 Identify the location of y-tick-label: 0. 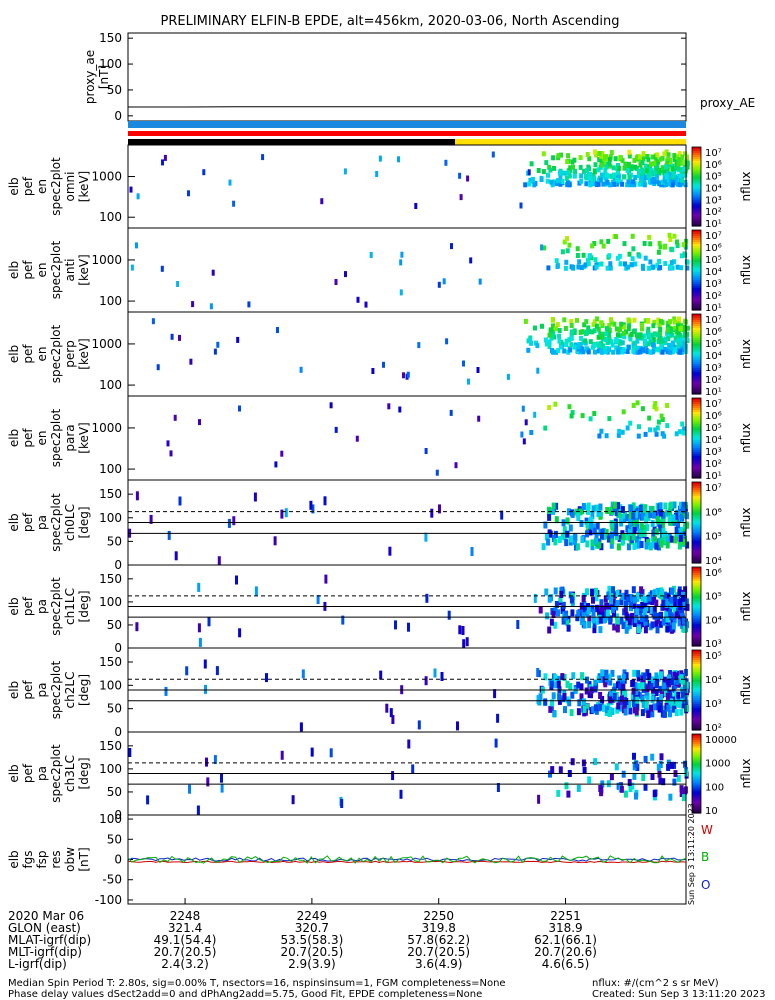
(118, 815).